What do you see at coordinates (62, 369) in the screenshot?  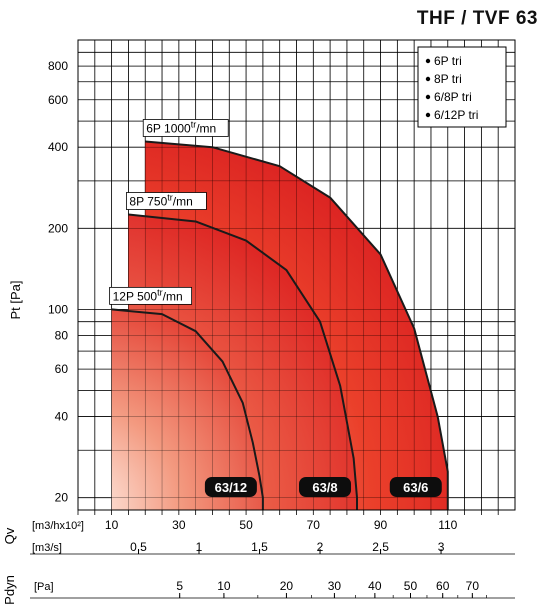 I see `y-tick-label: 60` at bounding box center [62, 369].